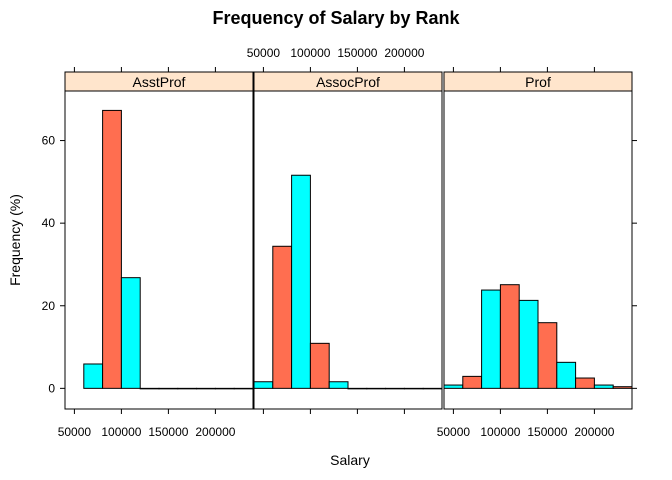 The height and width of the screenshot is (480, 672). I want to click on x-axis-title: Salary, so click(350, 460).